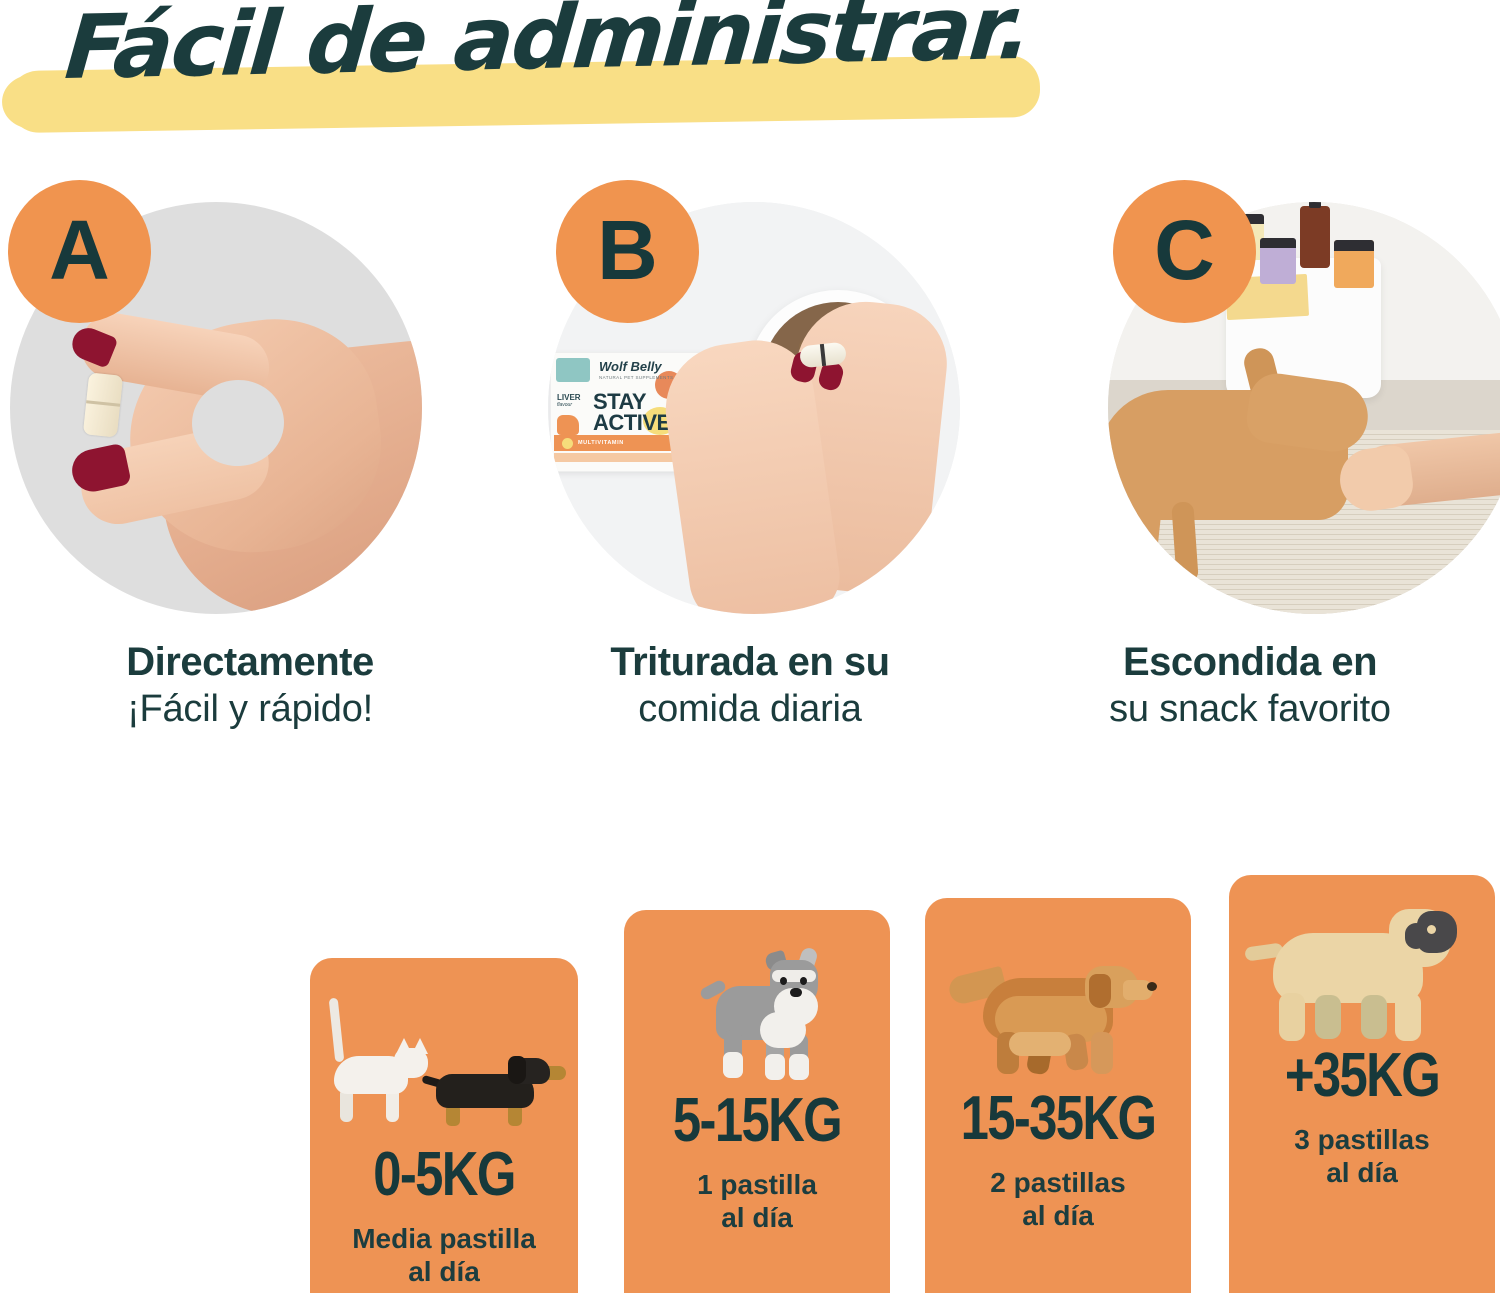 Image resolution: width=1500 pixels, height=1293 pixels. Describe the element at coordinates (1250, 708) in the screenshot. I see `step-c-subtitle: su snack favorito` at that location.